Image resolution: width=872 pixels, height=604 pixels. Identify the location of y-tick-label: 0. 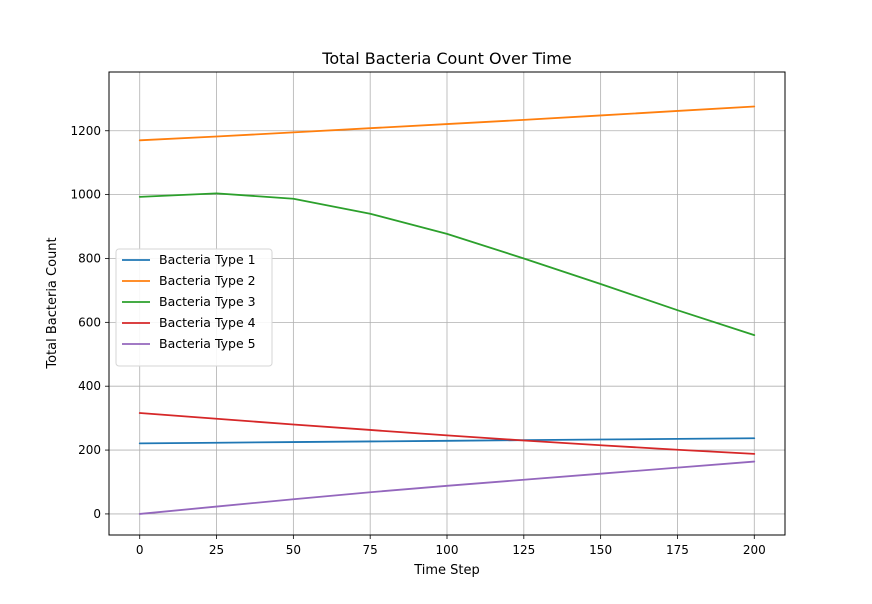
(97, 514).